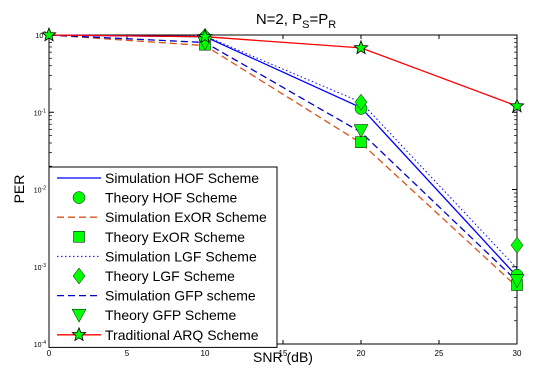 The height and width of the screenshot is (372, 536). I want to click on legend-label-7: Theory GFP Scheme, so click(170, 315).